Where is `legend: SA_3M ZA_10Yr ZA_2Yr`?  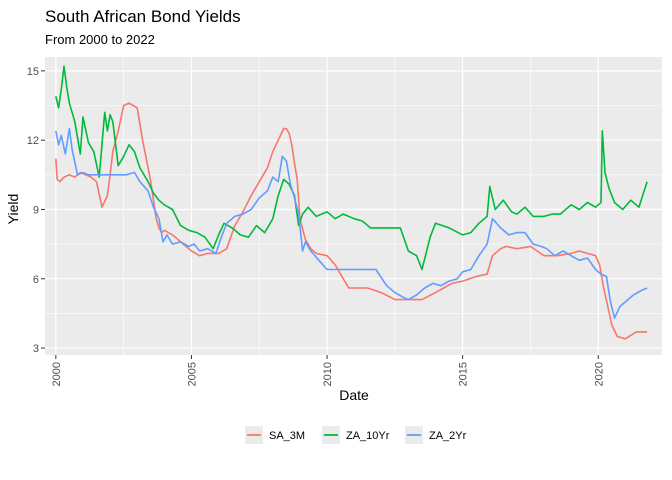 legend: SA_3M ZA_10Yr ZA_2Yr is located at coordinates (356, 435).